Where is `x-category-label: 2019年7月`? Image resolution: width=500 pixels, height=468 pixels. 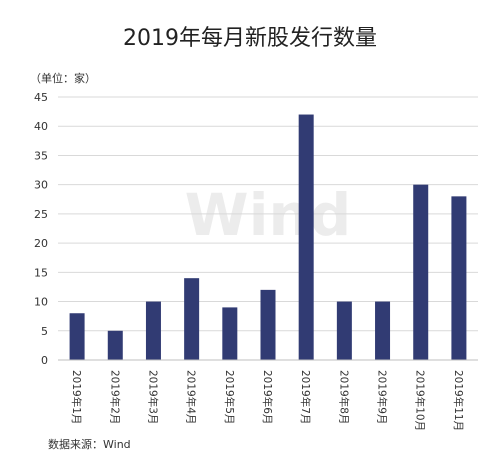
x-category-label: 2019年7月 is located at coordinates (305, 397).